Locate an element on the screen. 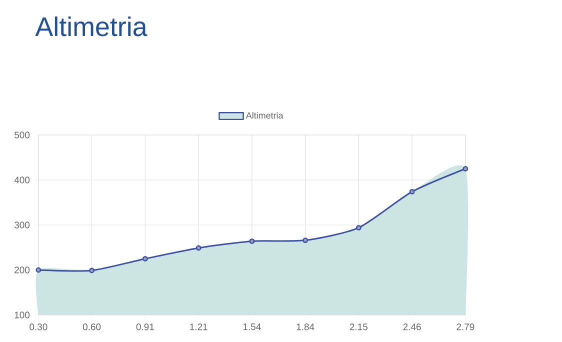 The width and height of the screenshot is (562, 342). x-tick-label: 1.84 is located at coordinates (305, 327).